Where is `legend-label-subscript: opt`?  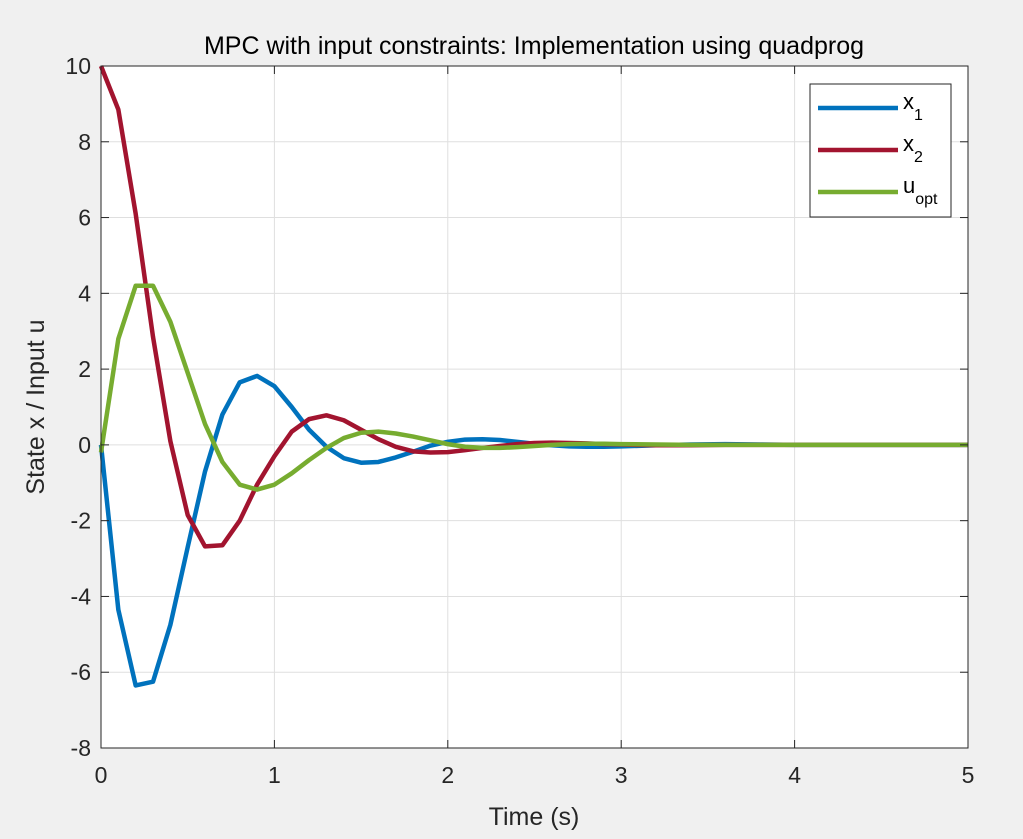
legend-label-subscript: opt is located at coordinates (926, 199).